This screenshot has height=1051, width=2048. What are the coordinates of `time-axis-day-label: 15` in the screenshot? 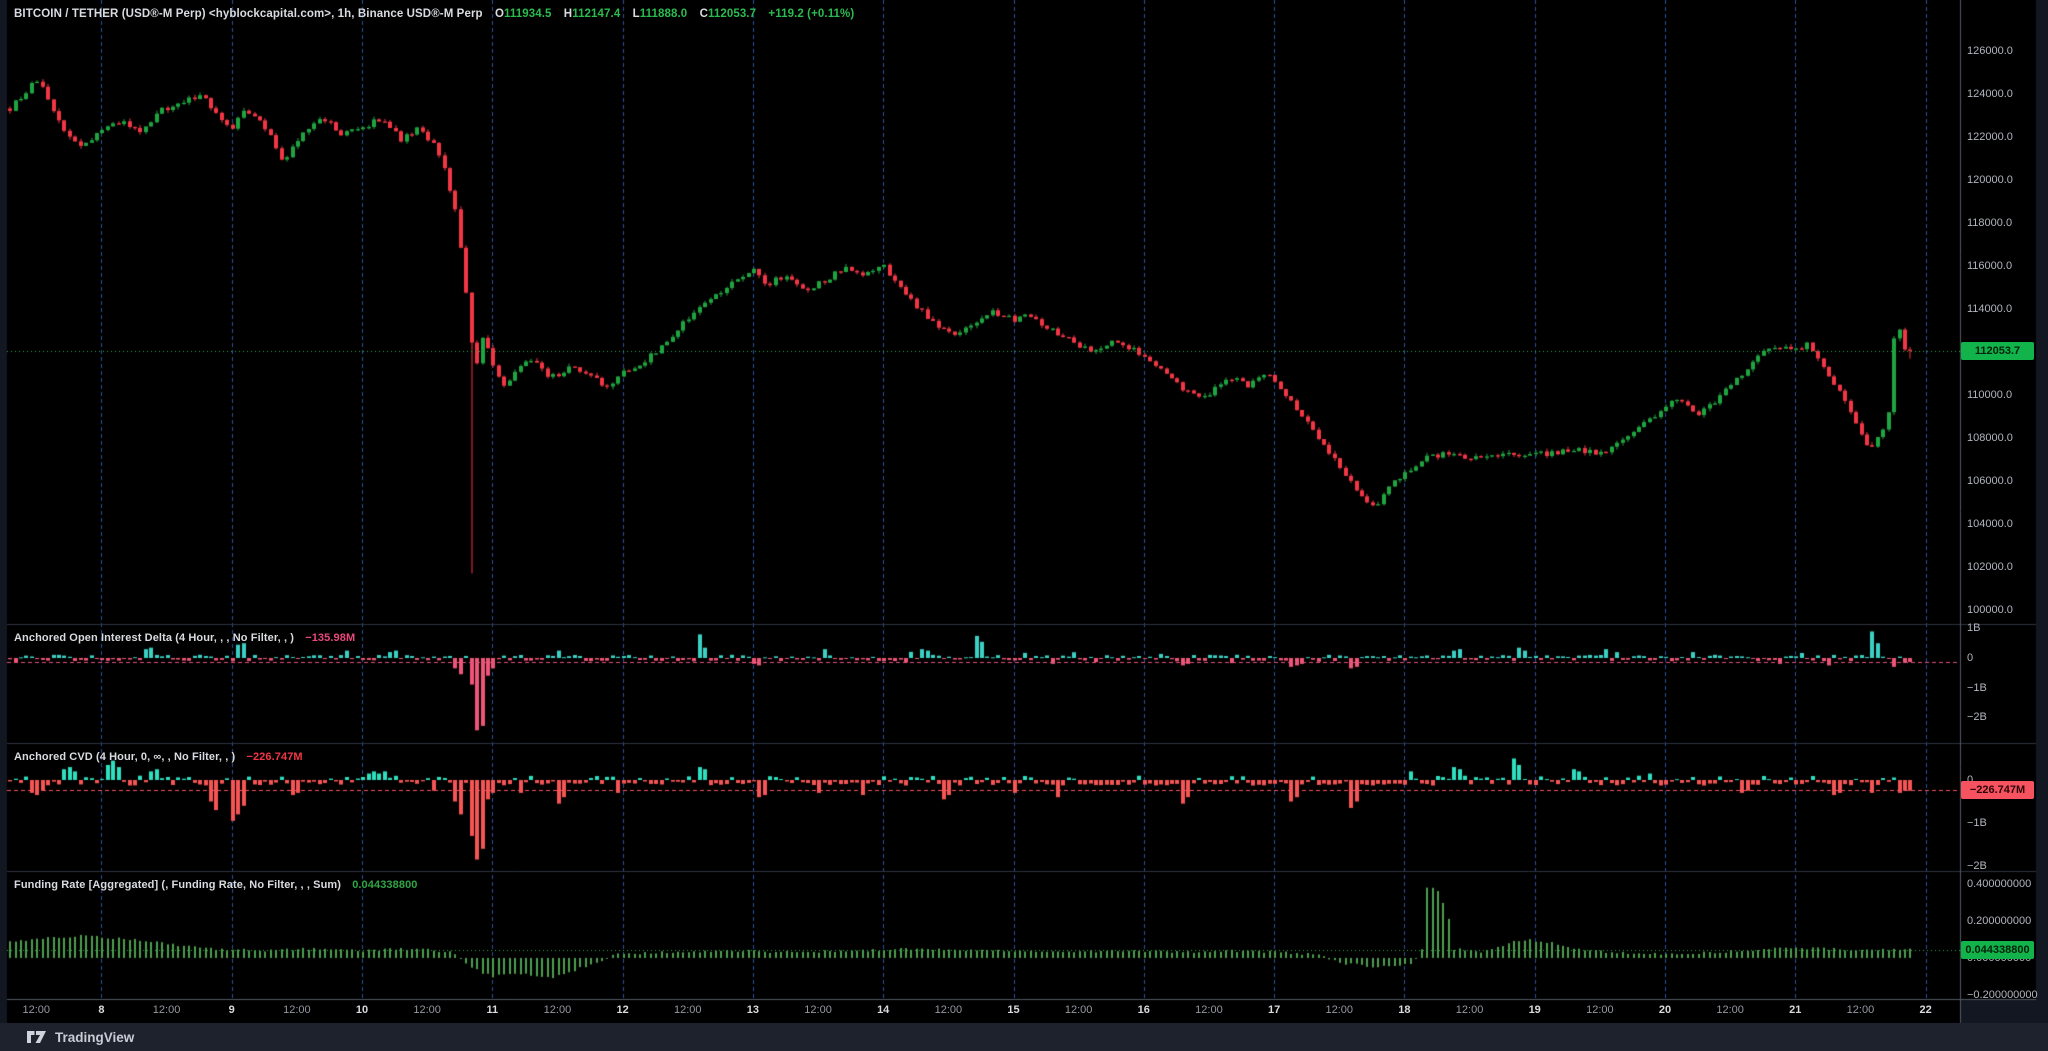 It's located at (1013, 1010).